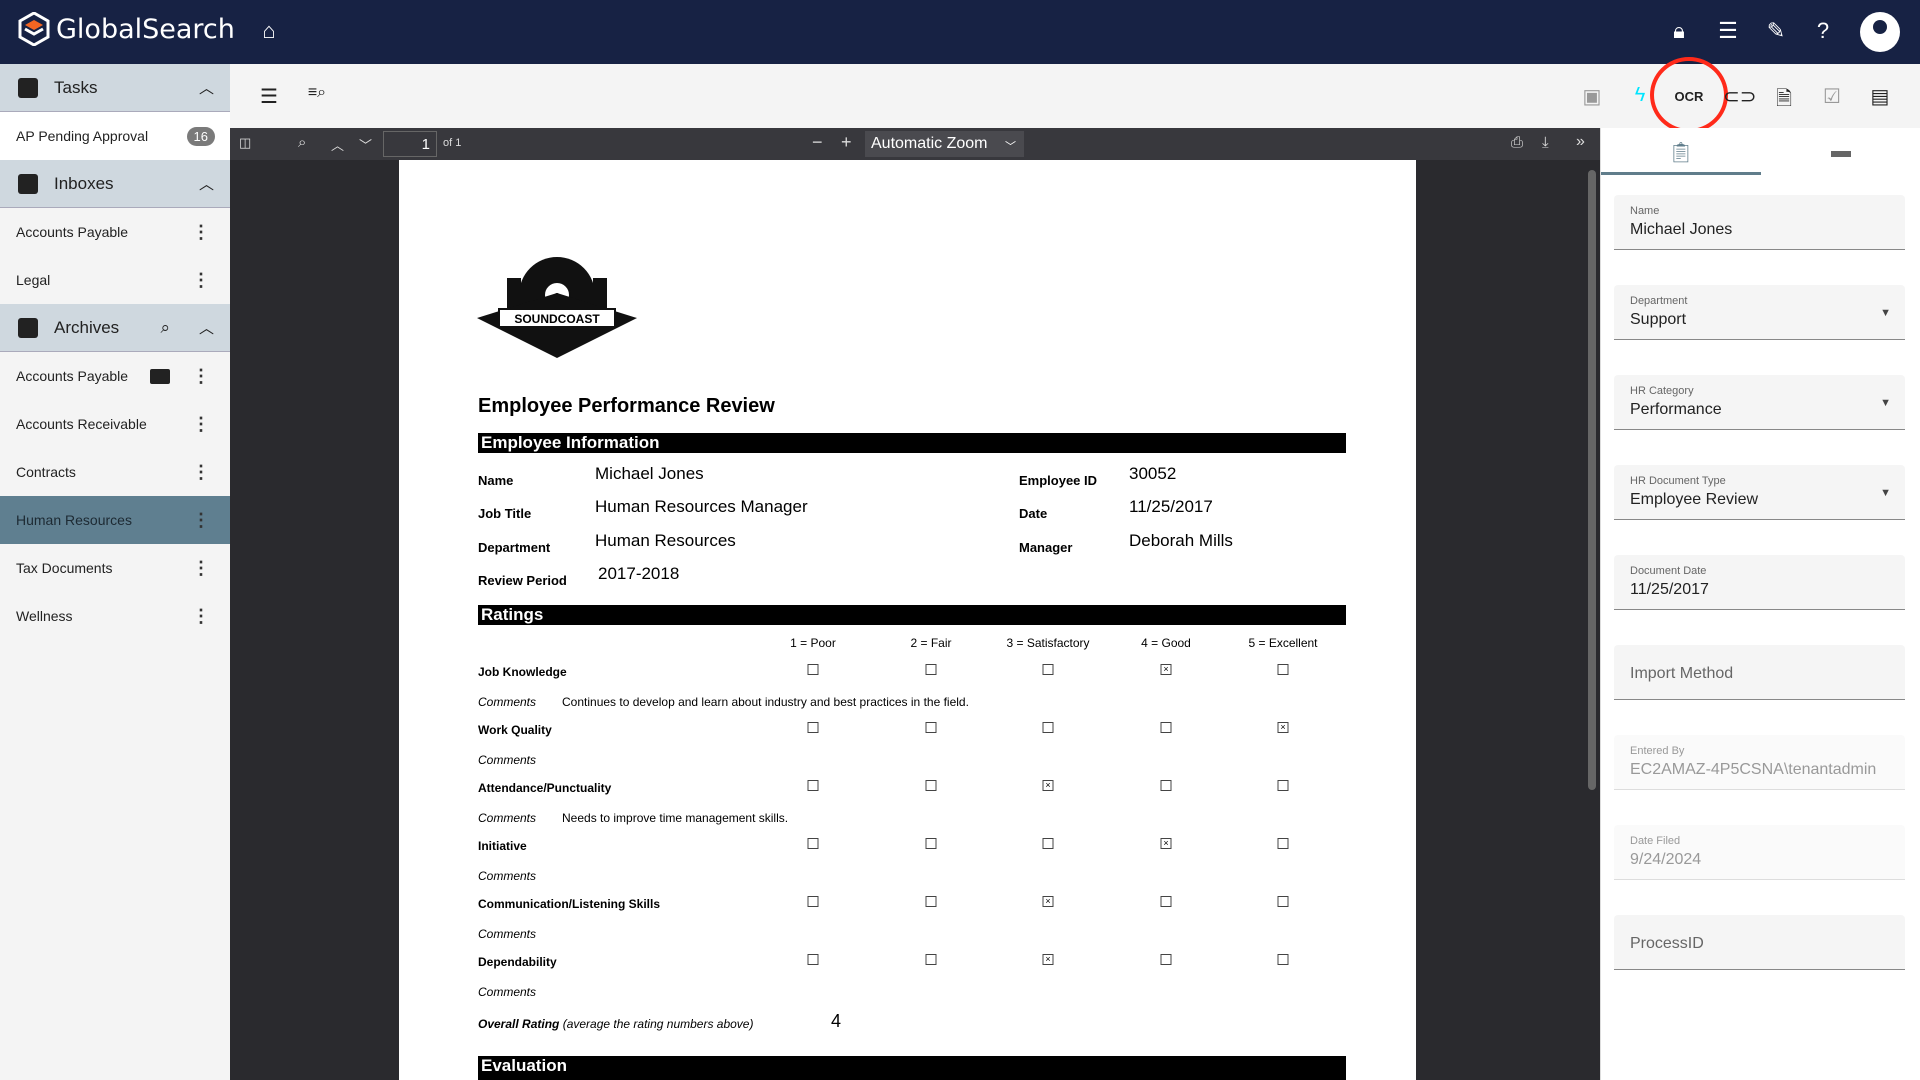  Describe the element at coordinates (1823, 30) in the screenshot. I see `help-icon: ?` at that location.